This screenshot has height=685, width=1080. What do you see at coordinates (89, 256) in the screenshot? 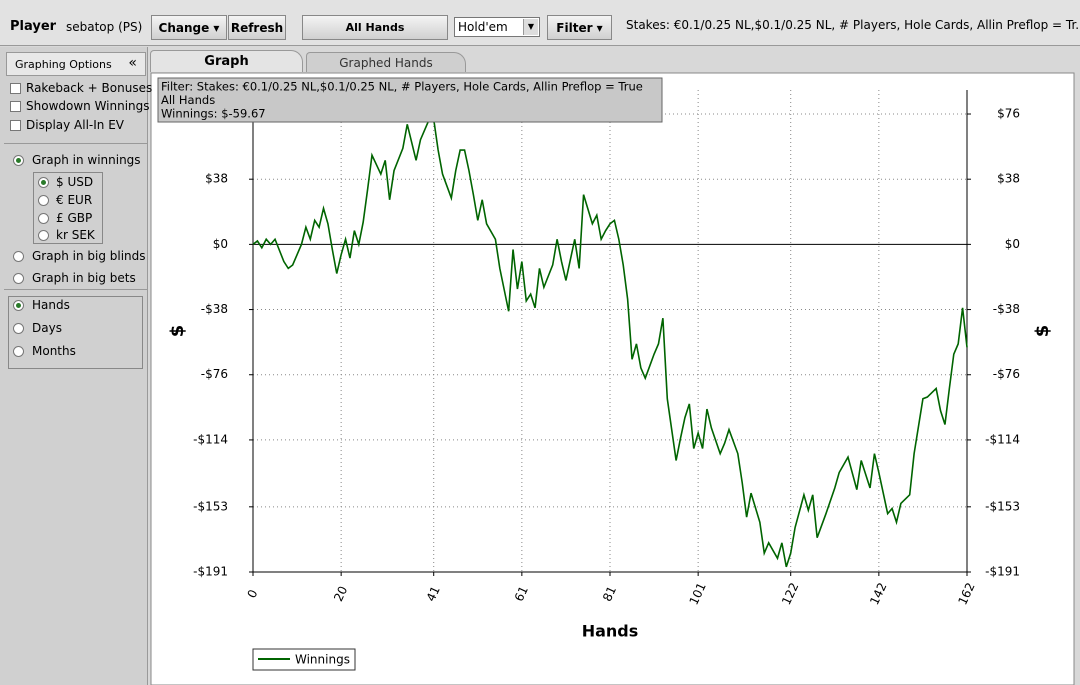
I see `option-label: Graph in big blinds` at bounding box center [89, 256].